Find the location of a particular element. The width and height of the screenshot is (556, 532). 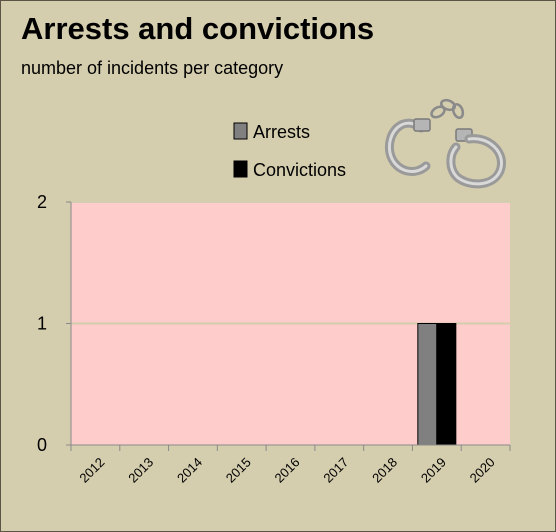

x-tick-label: 2015 is located at coordinates (238, 470).